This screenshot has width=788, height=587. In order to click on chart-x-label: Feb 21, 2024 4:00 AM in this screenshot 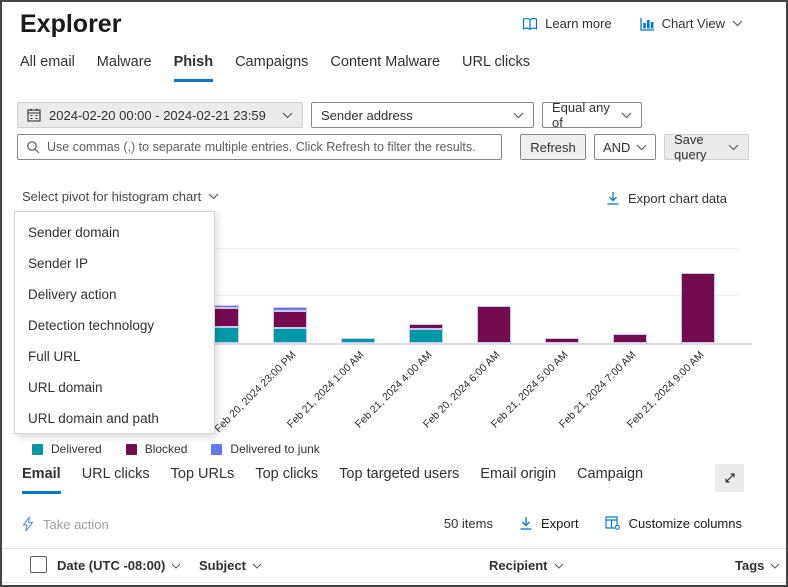, I will do `click(393, 390)`.